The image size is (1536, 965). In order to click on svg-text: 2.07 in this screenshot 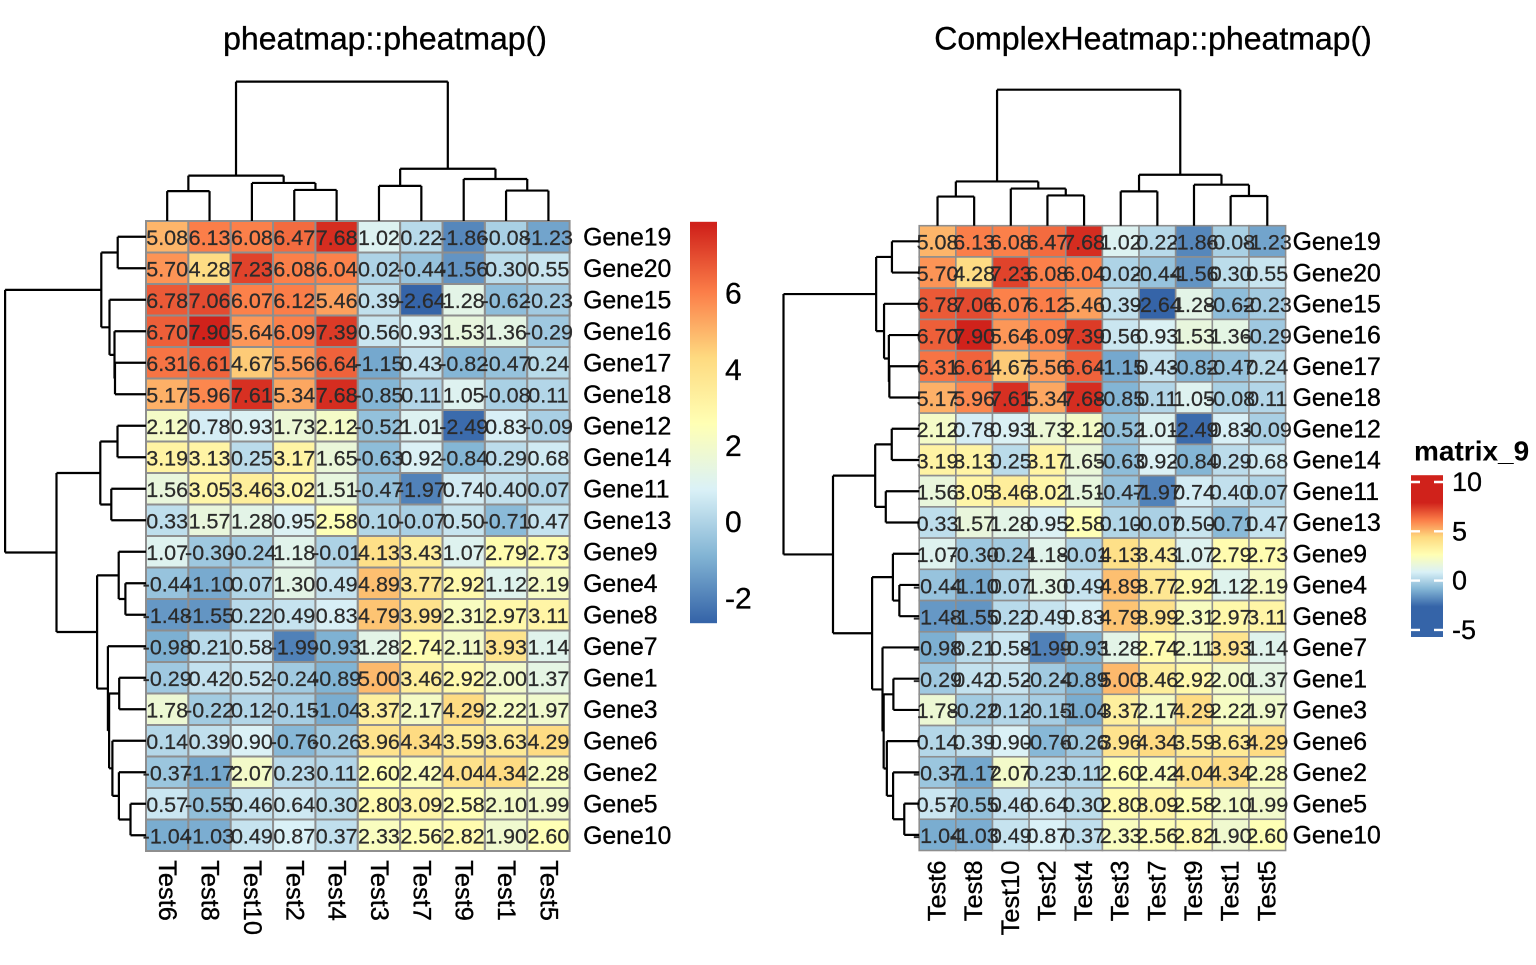, I will do `click(252, 774)`.